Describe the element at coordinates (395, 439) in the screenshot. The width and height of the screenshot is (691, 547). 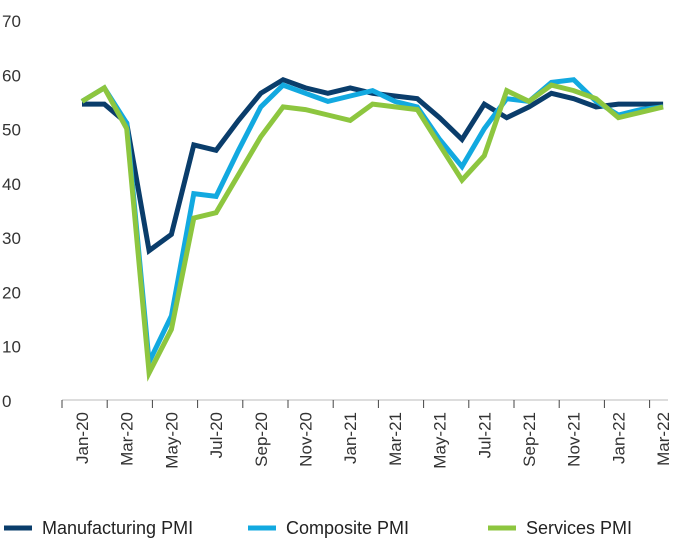
I see `x-tick-label: Mar-21` at that location.